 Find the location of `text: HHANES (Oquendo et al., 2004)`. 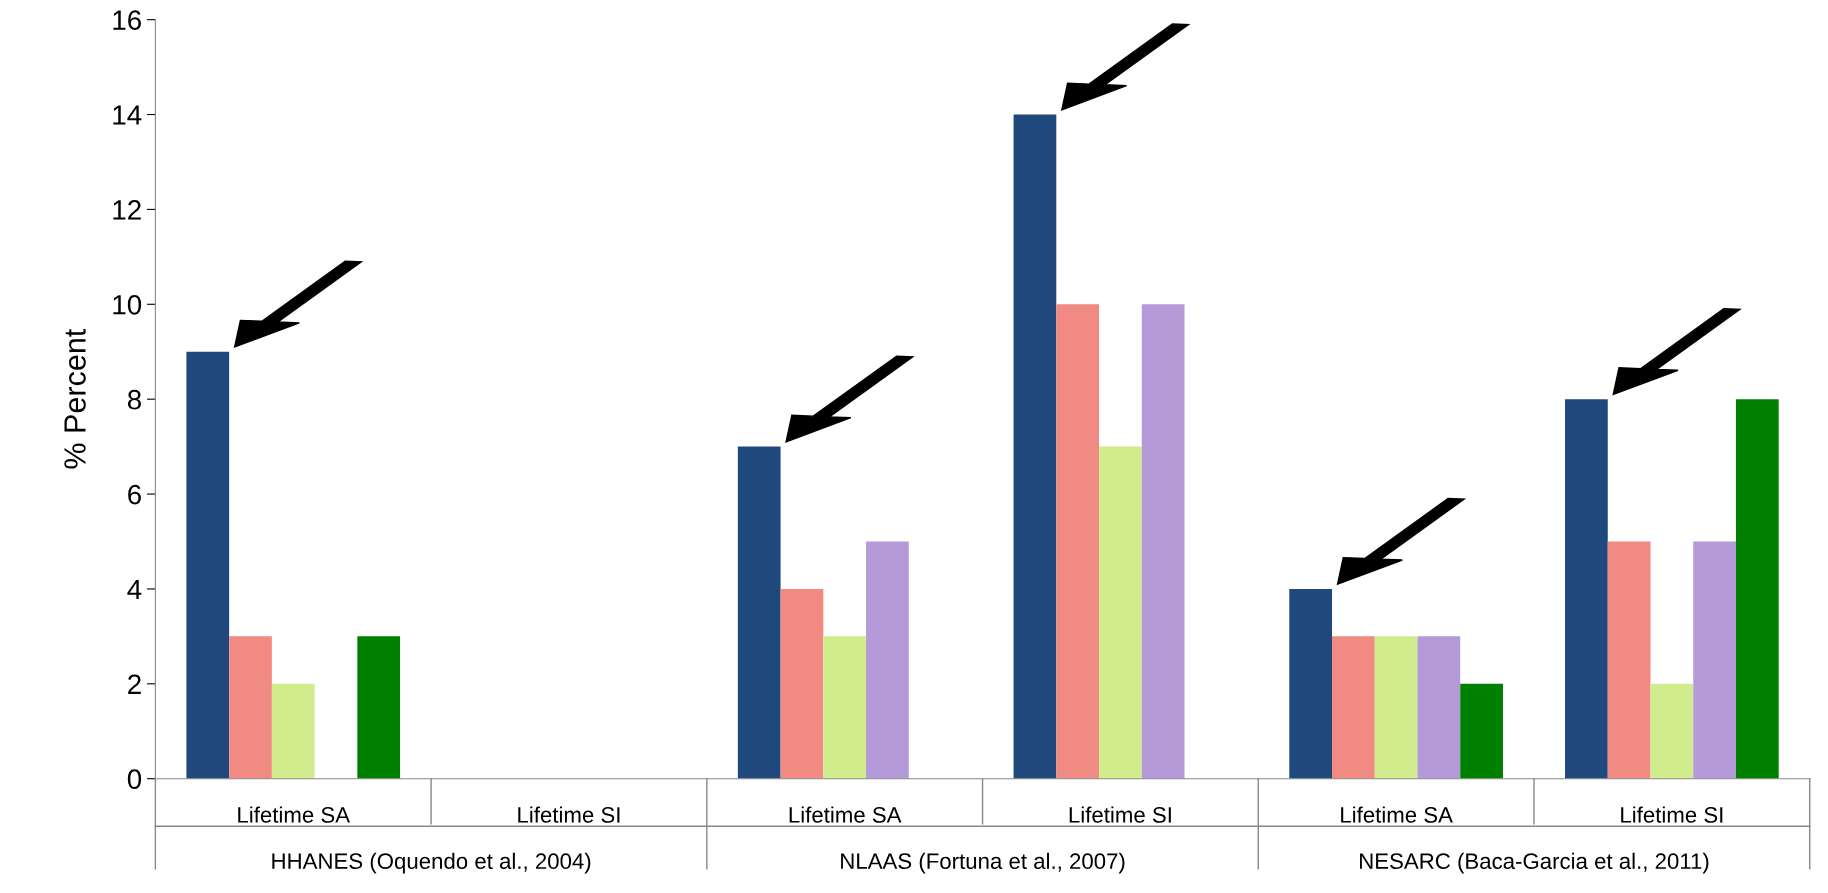

text: HHANES (Oquendo et al., 2004) is located at coordinates (431, 863).